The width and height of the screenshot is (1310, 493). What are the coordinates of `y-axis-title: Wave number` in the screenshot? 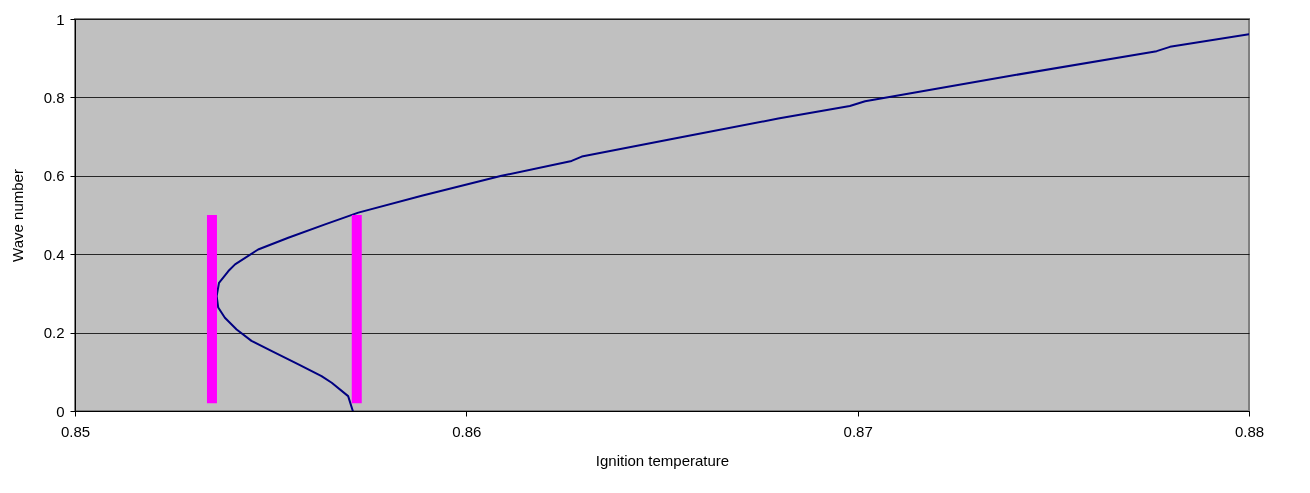 It's located at (17, 215).